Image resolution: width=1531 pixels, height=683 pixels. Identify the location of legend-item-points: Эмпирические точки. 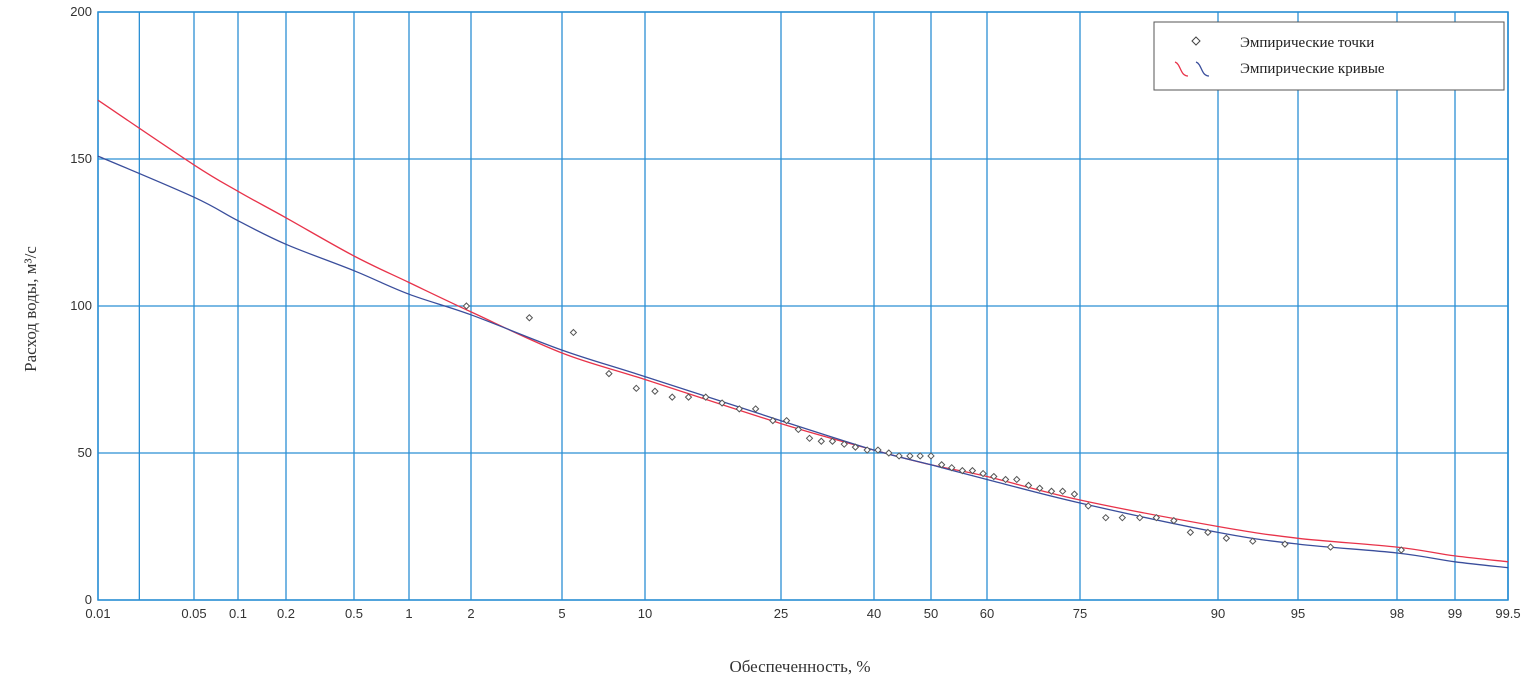
(1307, 43).